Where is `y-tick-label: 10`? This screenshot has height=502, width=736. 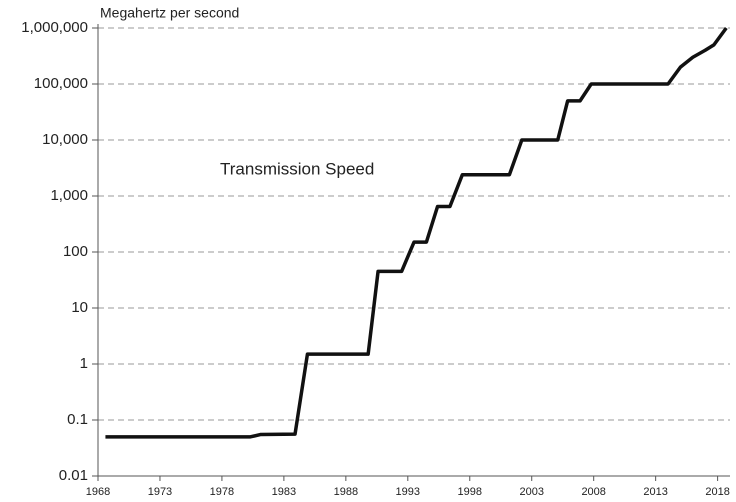
y-tick-label: 10 is located at coordinates (79, 307).